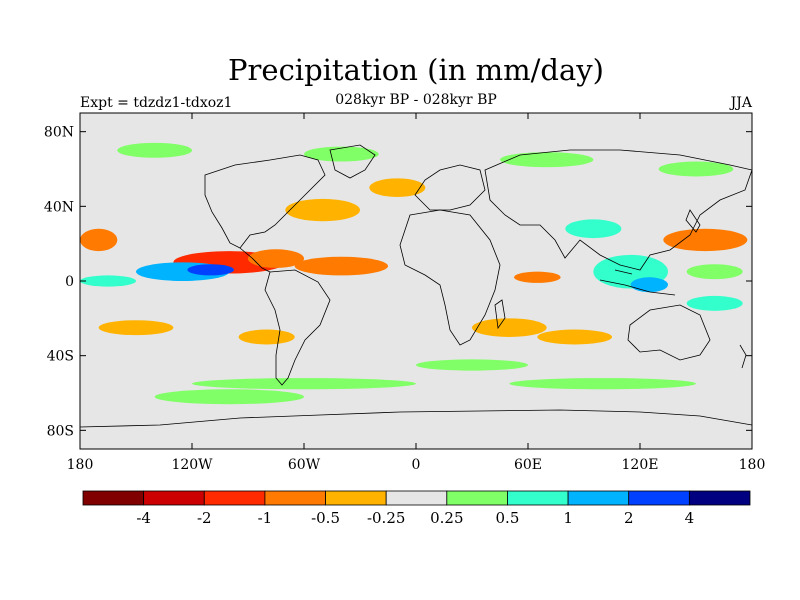 The height and width of the screenshot is (600, 800). Describe the element at coordinates (60, 357) in the screenshot. I see `y-tick-label: 40S` at that location.